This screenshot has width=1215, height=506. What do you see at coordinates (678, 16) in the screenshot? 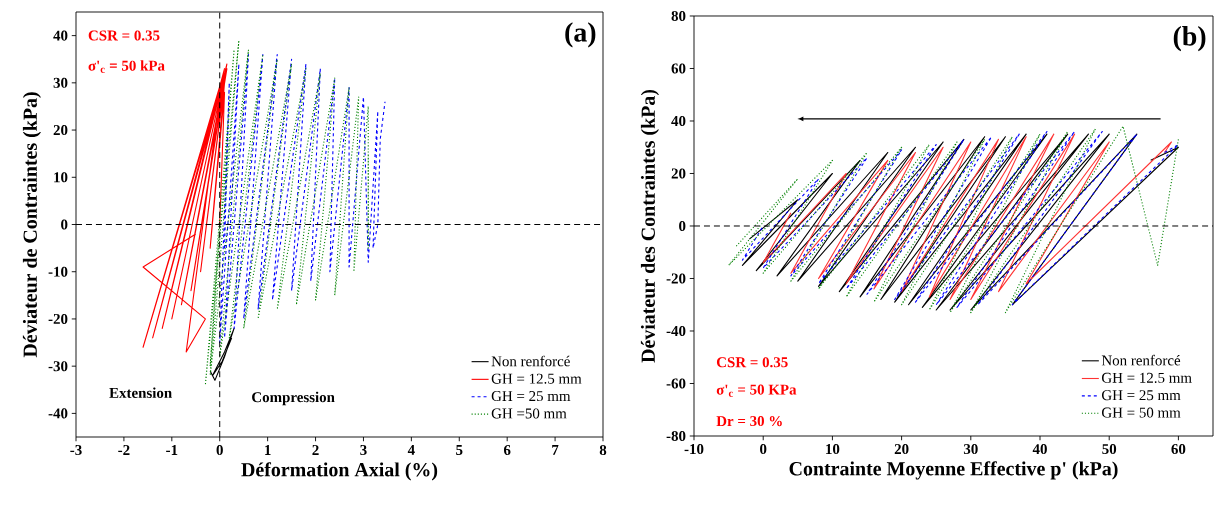
I see `y-tick-label: 80` at bounding box center [678, 16].